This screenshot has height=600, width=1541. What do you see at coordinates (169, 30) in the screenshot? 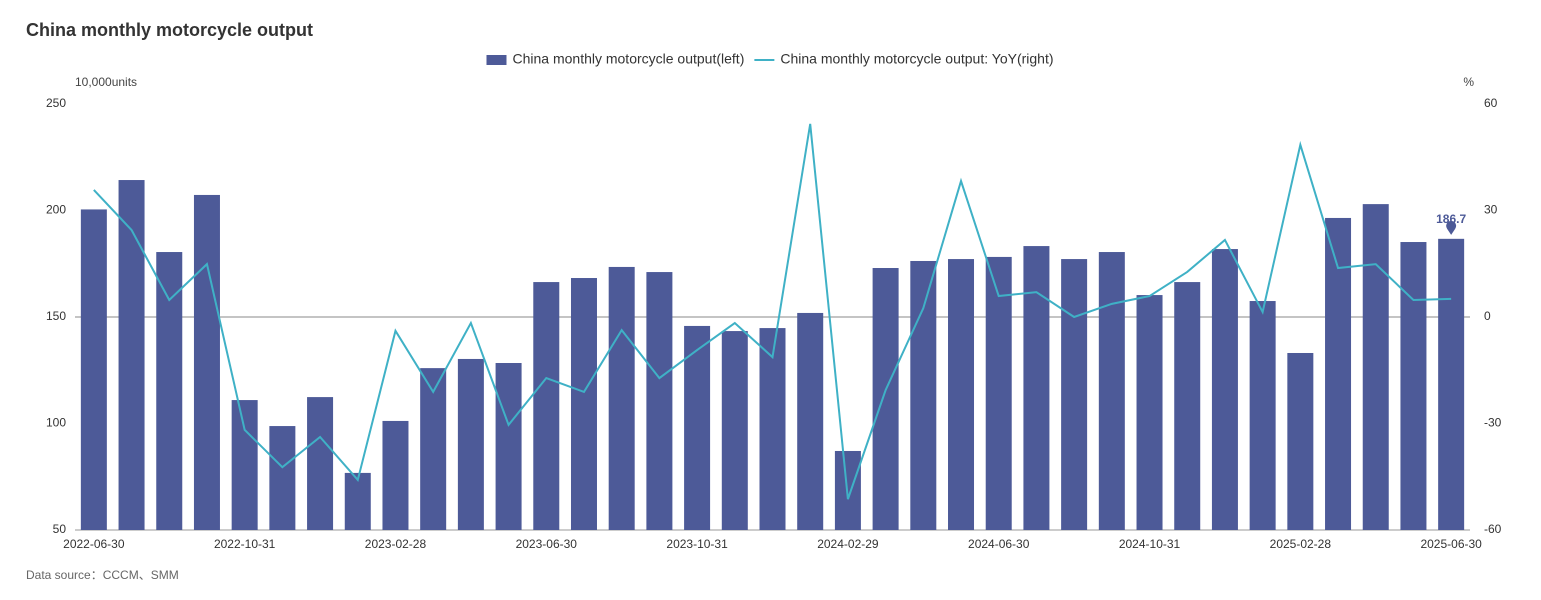
I see `chart-title: China monthly motorcycle output` at bounding box center [169, 30].